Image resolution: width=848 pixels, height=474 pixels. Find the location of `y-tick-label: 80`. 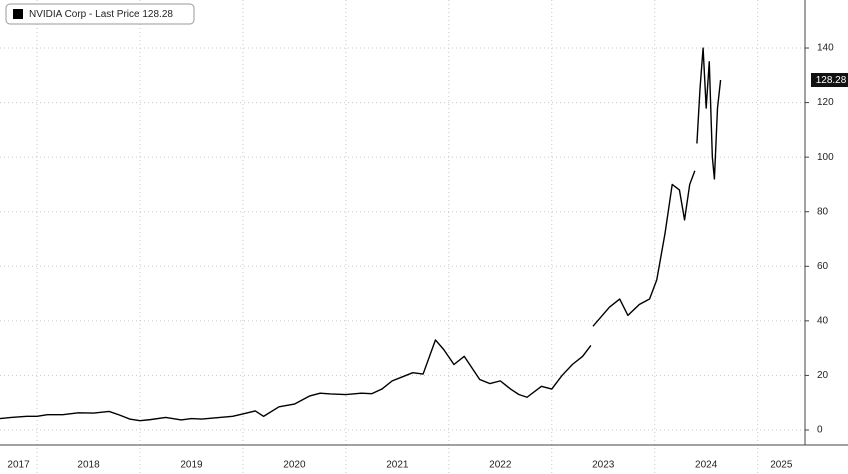

y-tick-label: 80 is located at coordinates (823, 211).